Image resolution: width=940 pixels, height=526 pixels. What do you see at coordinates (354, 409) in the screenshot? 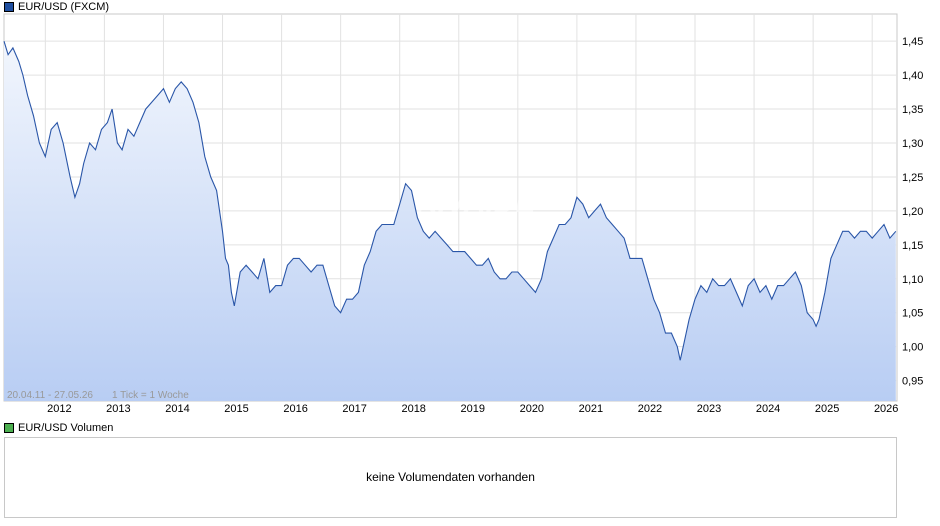
I see `x-tick-label: 2017` at bounding box center [354, 409].